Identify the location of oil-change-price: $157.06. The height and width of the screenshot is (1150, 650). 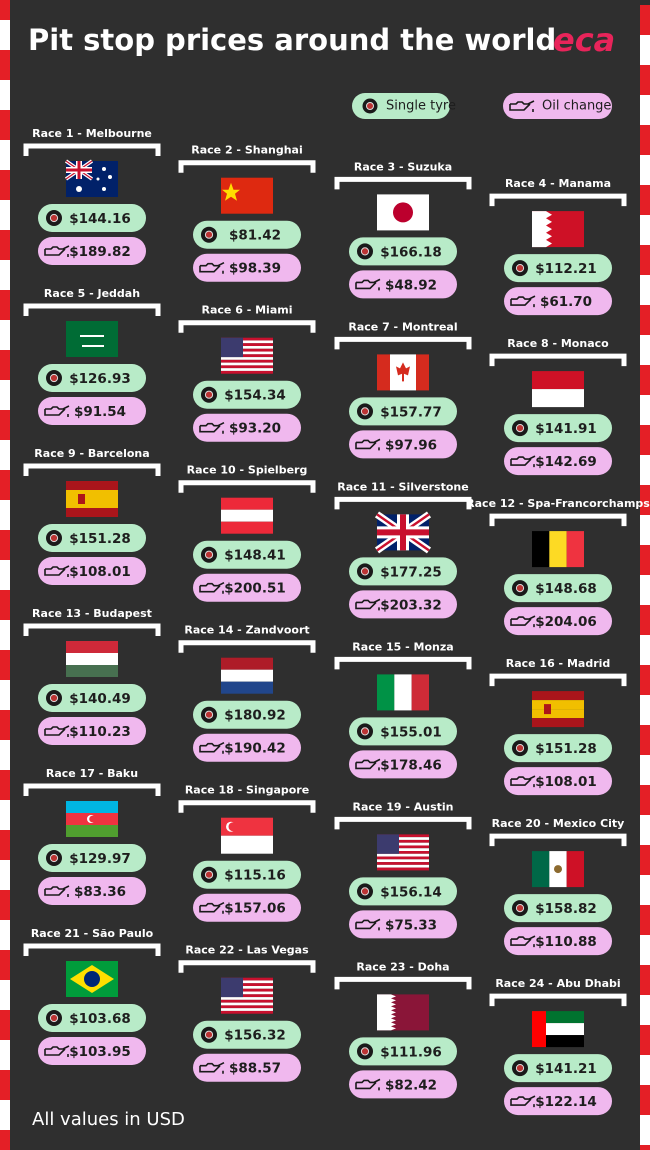
(255, 909).